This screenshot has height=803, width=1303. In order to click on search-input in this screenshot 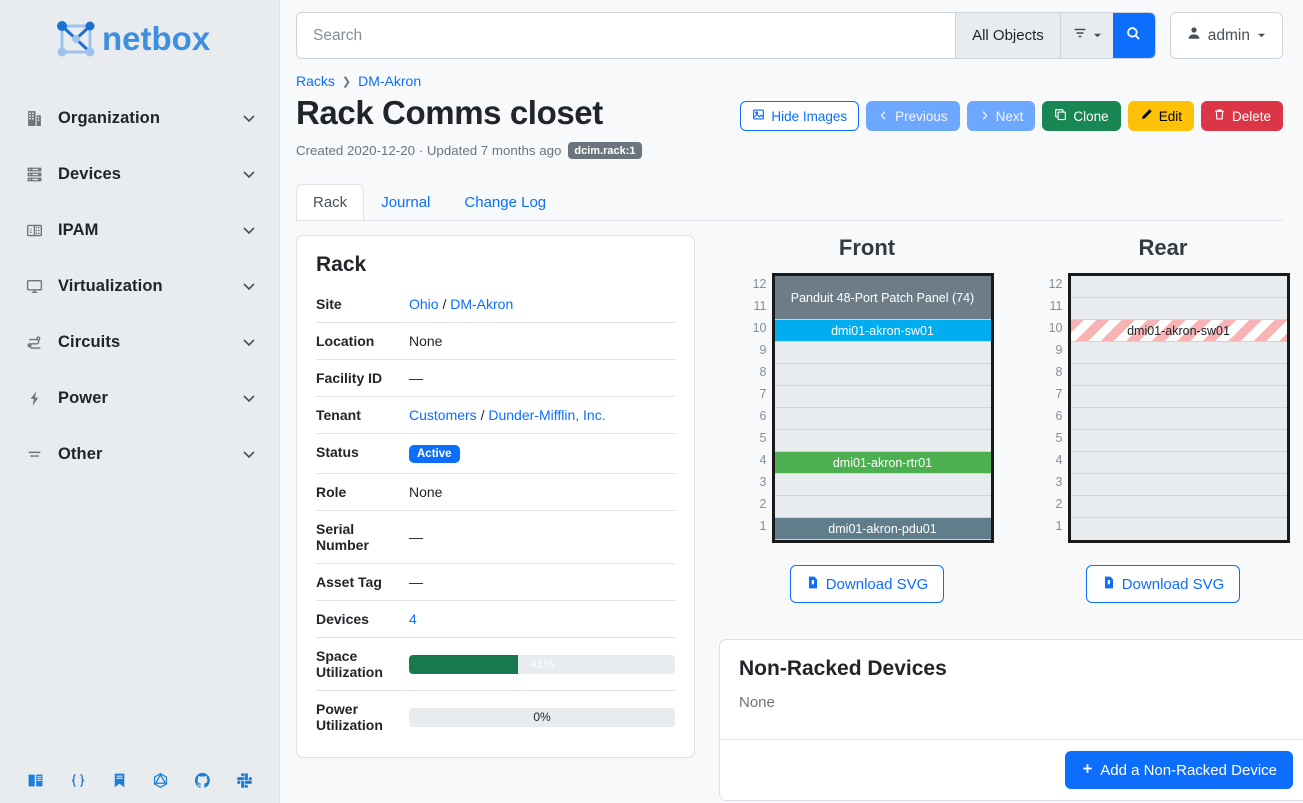, I will do `click(626, 35)`.